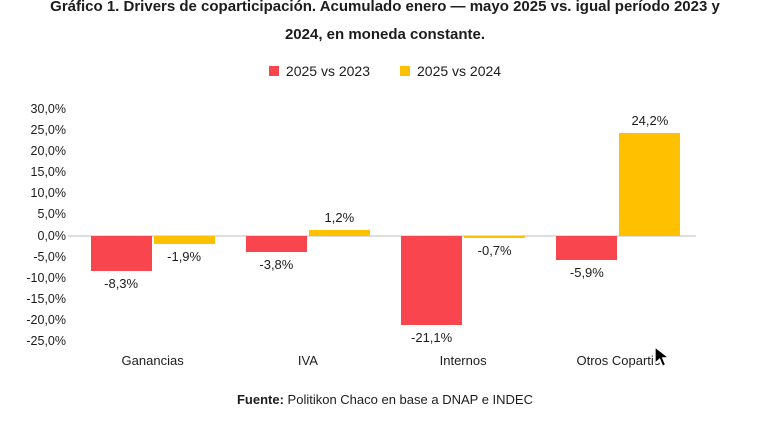 Image resolution: width=770 pixels, height=421 pixels. I want to click on y-axis-tick-label: 20,0%, so click(48, 151).